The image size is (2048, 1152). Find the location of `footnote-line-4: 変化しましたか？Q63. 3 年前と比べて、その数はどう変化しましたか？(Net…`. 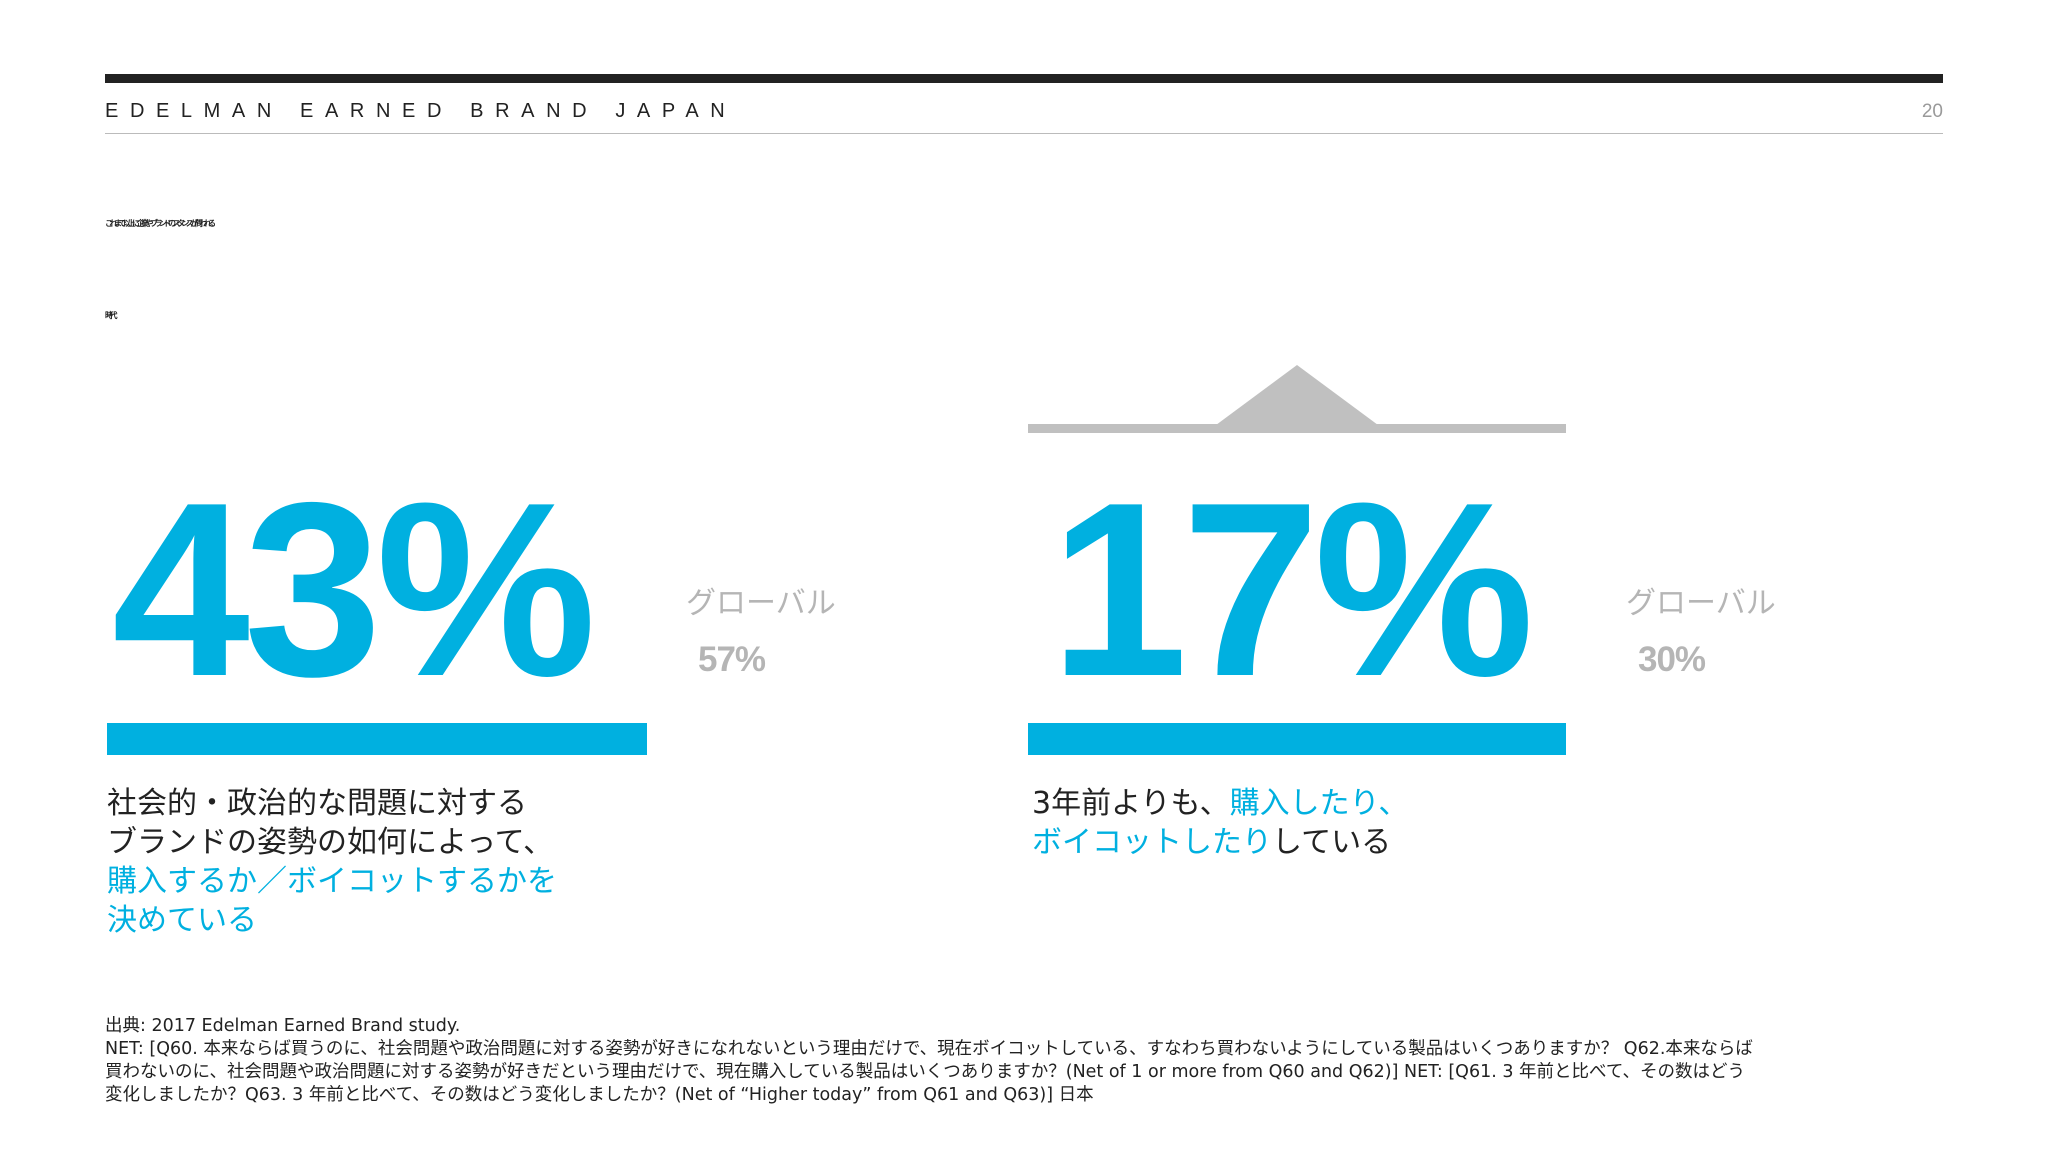

footnote-line-4: 変化しましたか？Q63. 3 年前と比べて、その数はどう変化しましたか？(Net… is located at coordinates (599, 1095).